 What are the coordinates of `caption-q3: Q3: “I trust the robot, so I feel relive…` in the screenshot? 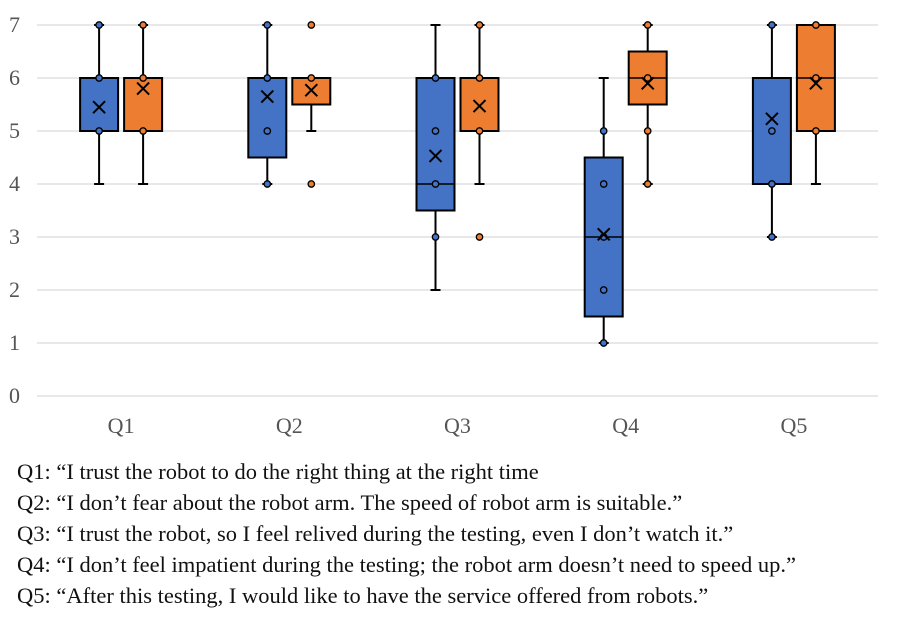 It's located at (375, 533).